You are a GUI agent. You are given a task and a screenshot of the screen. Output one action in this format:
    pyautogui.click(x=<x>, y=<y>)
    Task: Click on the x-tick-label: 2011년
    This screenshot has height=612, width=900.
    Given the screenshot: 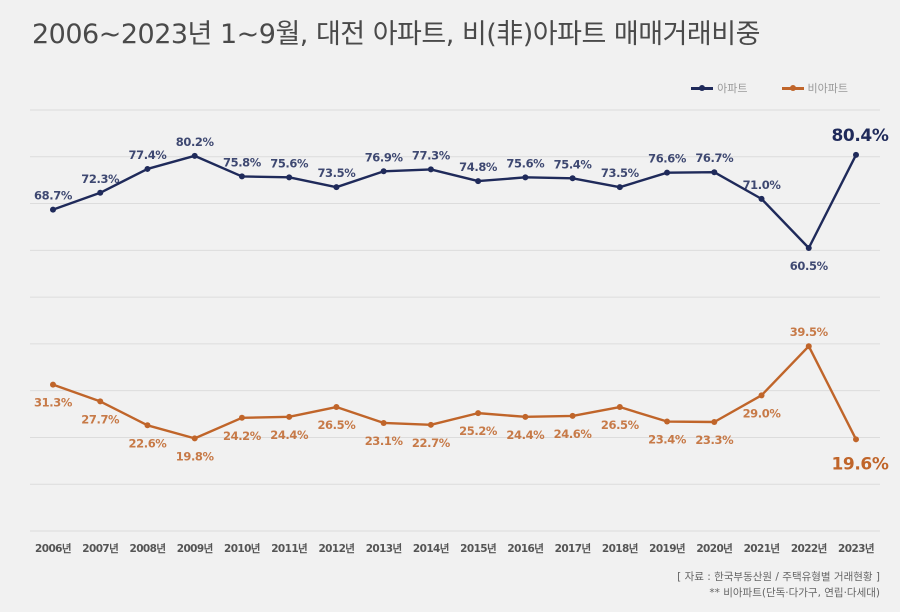 What is the action you would take?
    pyautogui.click(x=289, y=548)
    